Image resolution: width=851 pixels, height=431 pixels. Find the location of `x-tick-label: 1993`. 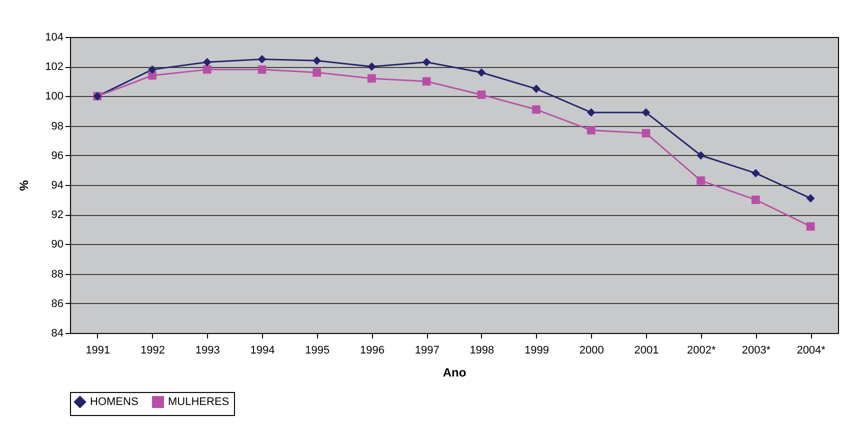

x-tick-label: 1993 is located at coordinates (207, 350).